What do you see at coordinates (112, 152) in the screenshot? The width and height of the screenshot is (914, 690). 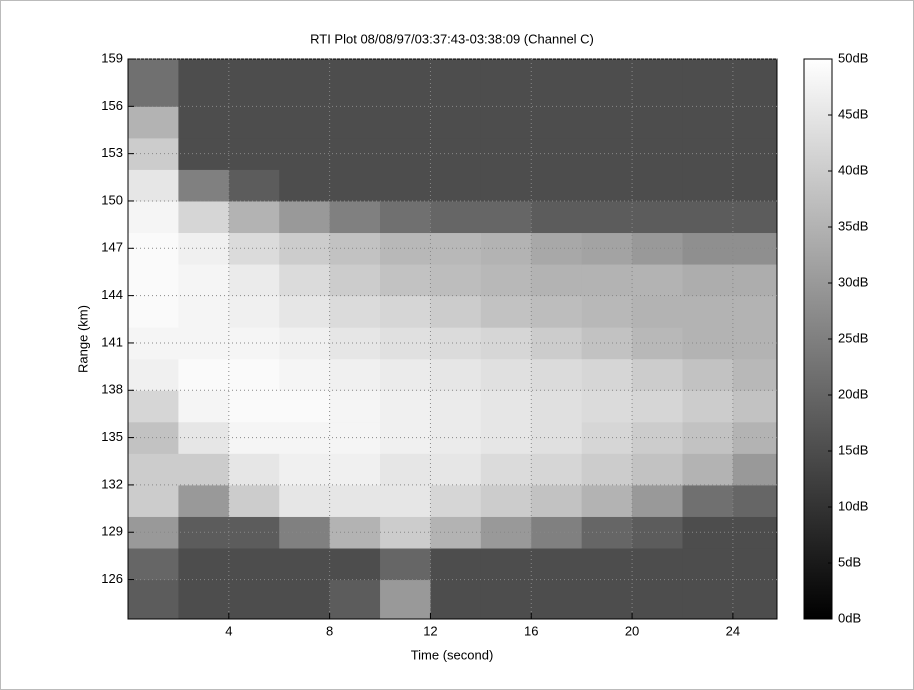 I see `y-tick-label: 153` at bounding box center [112, 152].